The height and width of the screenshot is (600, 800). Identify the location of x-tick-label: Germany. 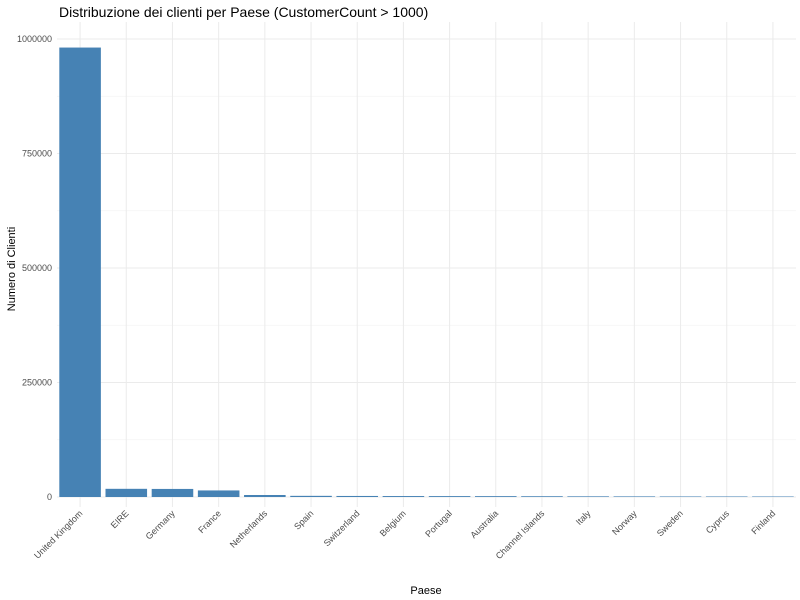
(161, 525).